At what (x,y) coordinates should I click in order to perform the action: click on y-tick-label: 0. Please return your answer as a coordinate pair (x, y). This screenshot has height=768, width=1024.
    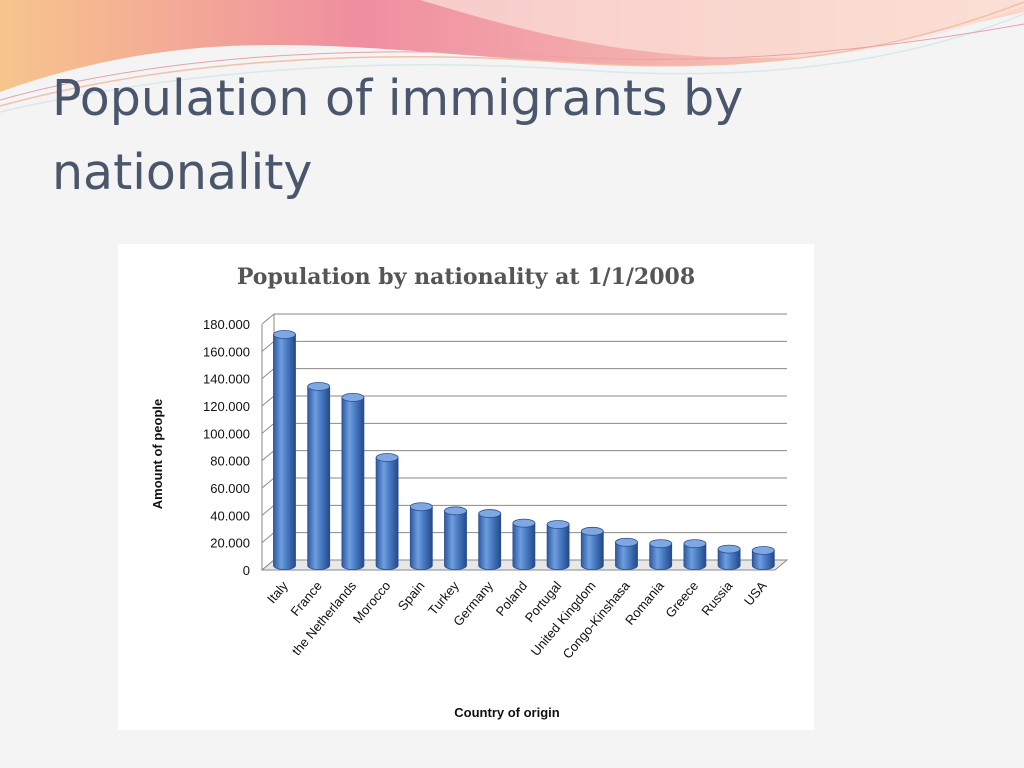
    Looking at the image, I should click on (246, 570).